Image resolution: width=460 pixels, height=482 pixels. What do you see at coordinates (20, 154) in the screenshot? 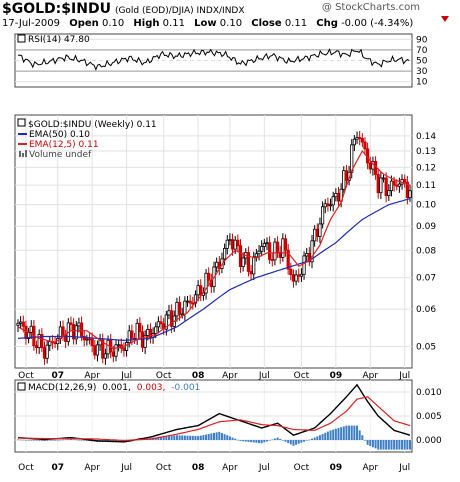
I see `volume-legend-bar-a` at bounding box center [20, 154].